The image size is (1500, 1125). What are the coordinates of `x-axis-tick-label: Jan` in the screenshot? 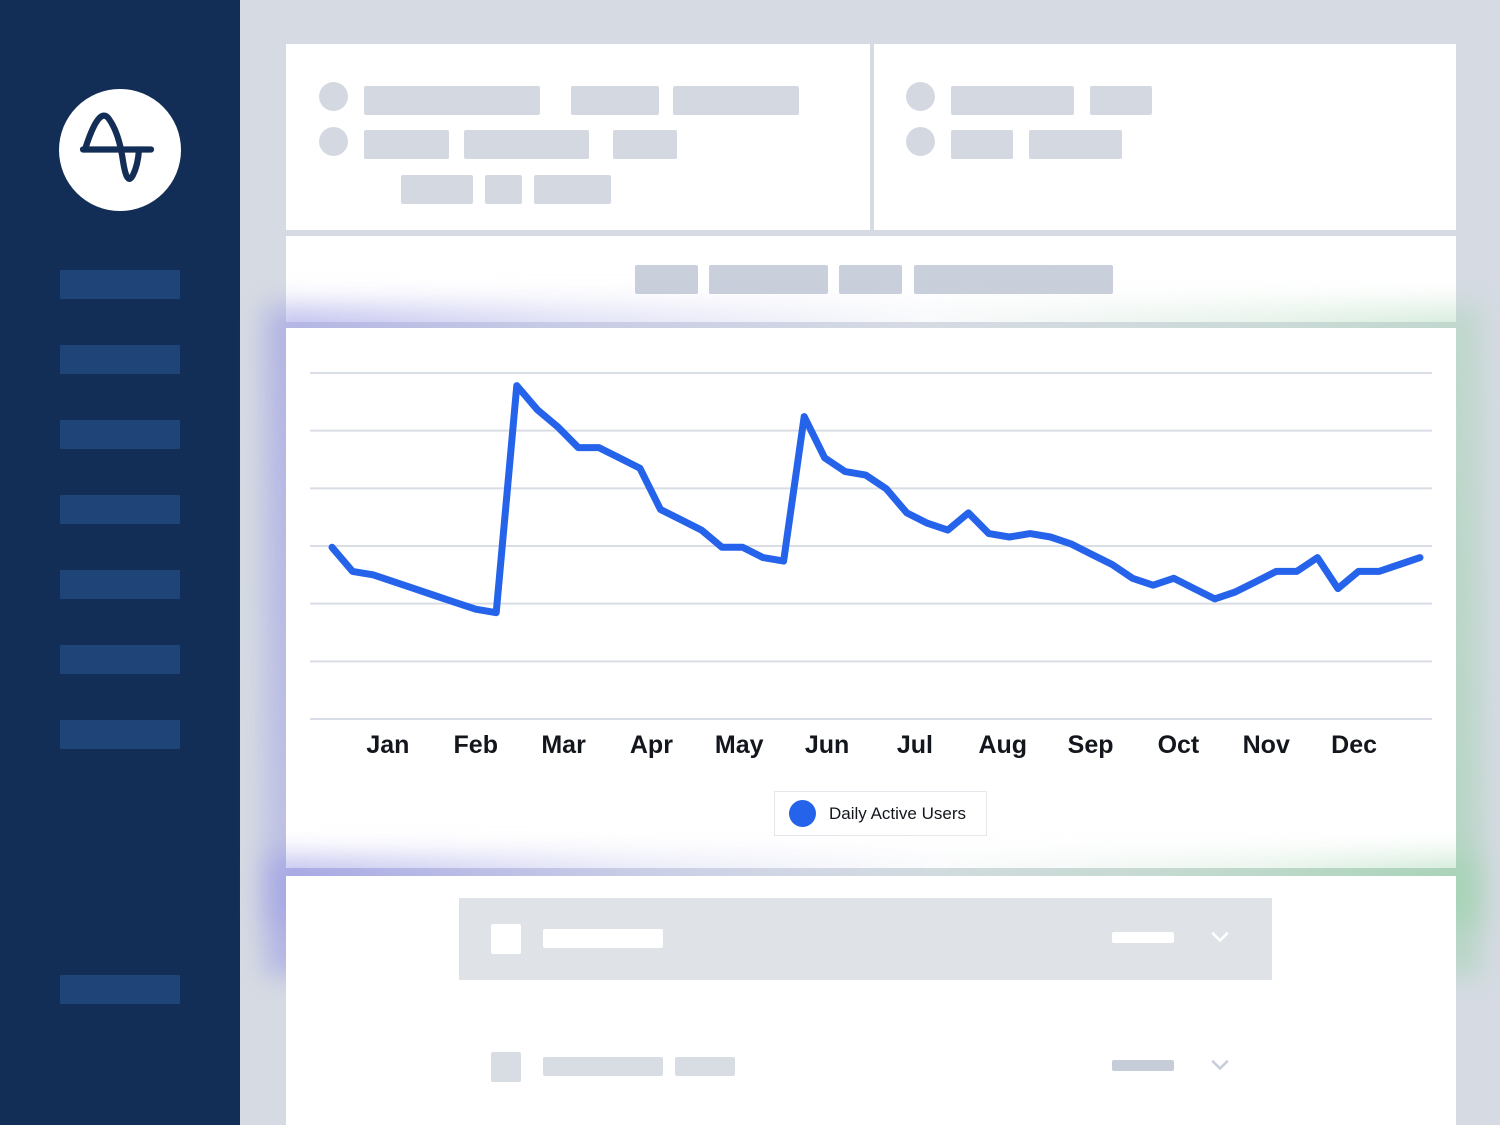 It's located at (387, 745).